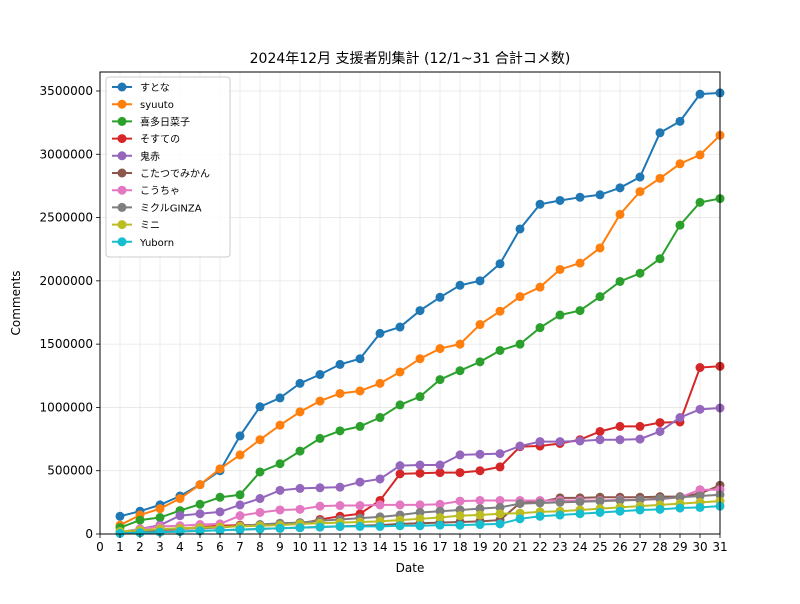  Describe the element at coordinates (160, 191) in the screenshot. I see `legend-label: こうちゃ` at that location.